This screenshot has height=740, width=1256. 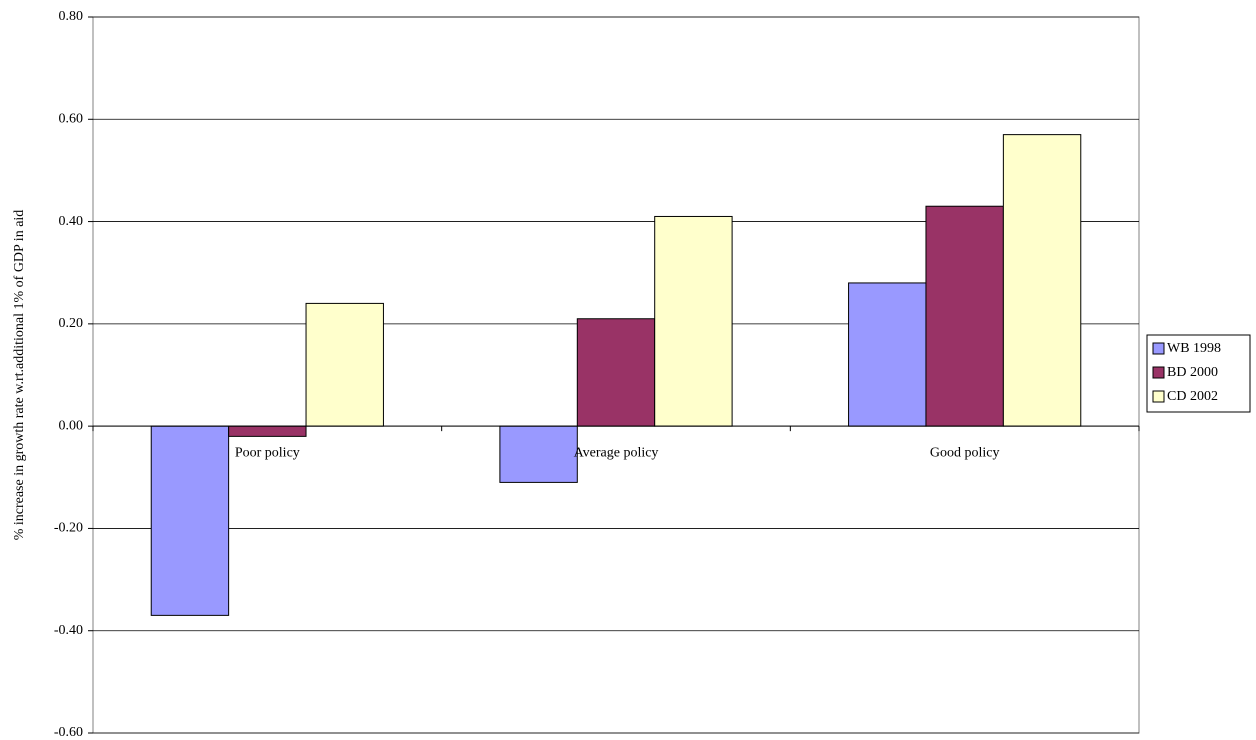 What do you see at coordinates (71, 323) in the screenshot?
I see `y-tick-label: 0.20` at bounding box center [71, 323].